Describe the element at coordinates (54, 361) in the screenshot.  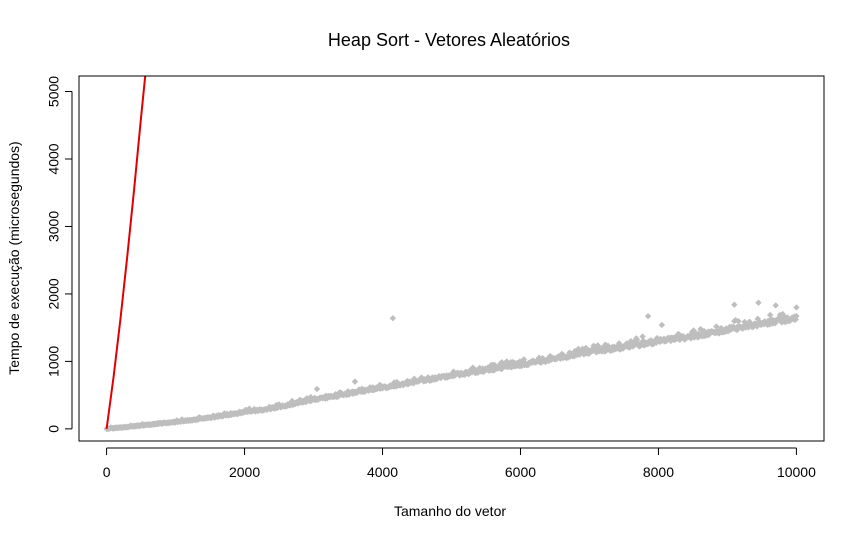
I see `y-tick-label: 1000` at that location.